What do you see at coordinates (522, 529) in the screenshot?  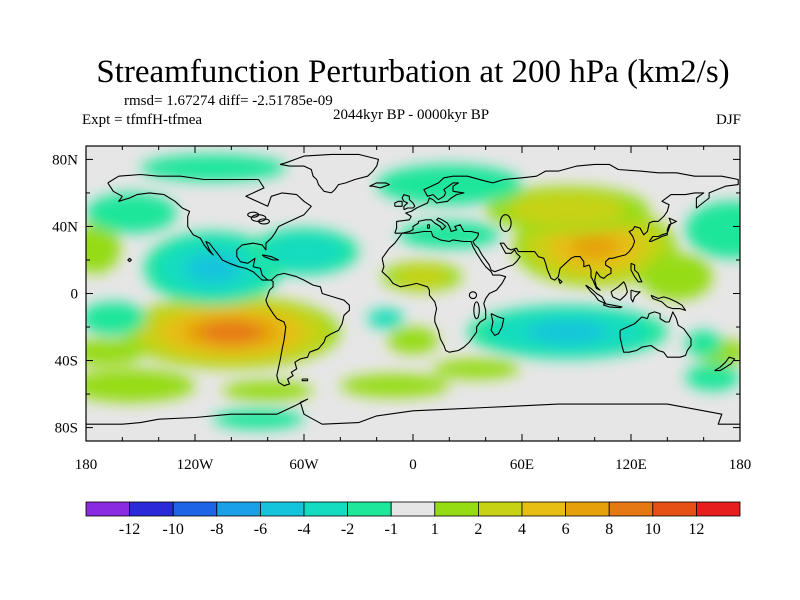 I see `colorbar-label: 4` at bounding box center [522, 529].